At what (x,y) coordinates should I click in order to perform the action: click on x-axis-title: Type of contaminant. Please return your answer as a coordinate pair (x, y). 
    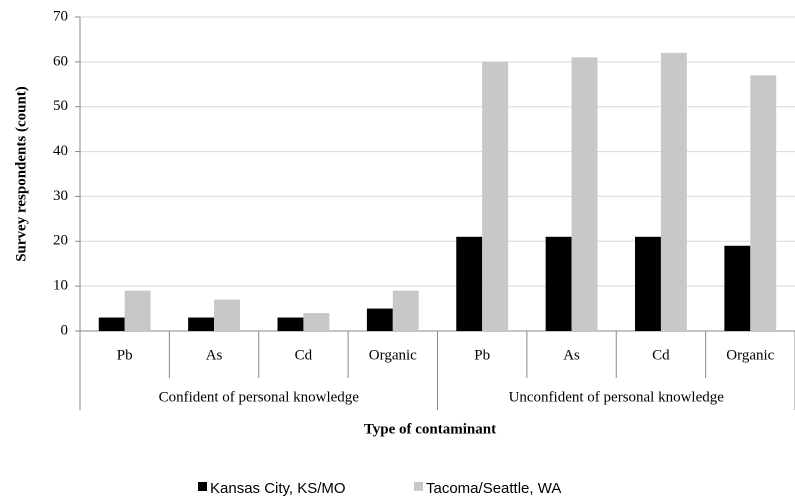
    Looking at the image, I should click on (430, 429).